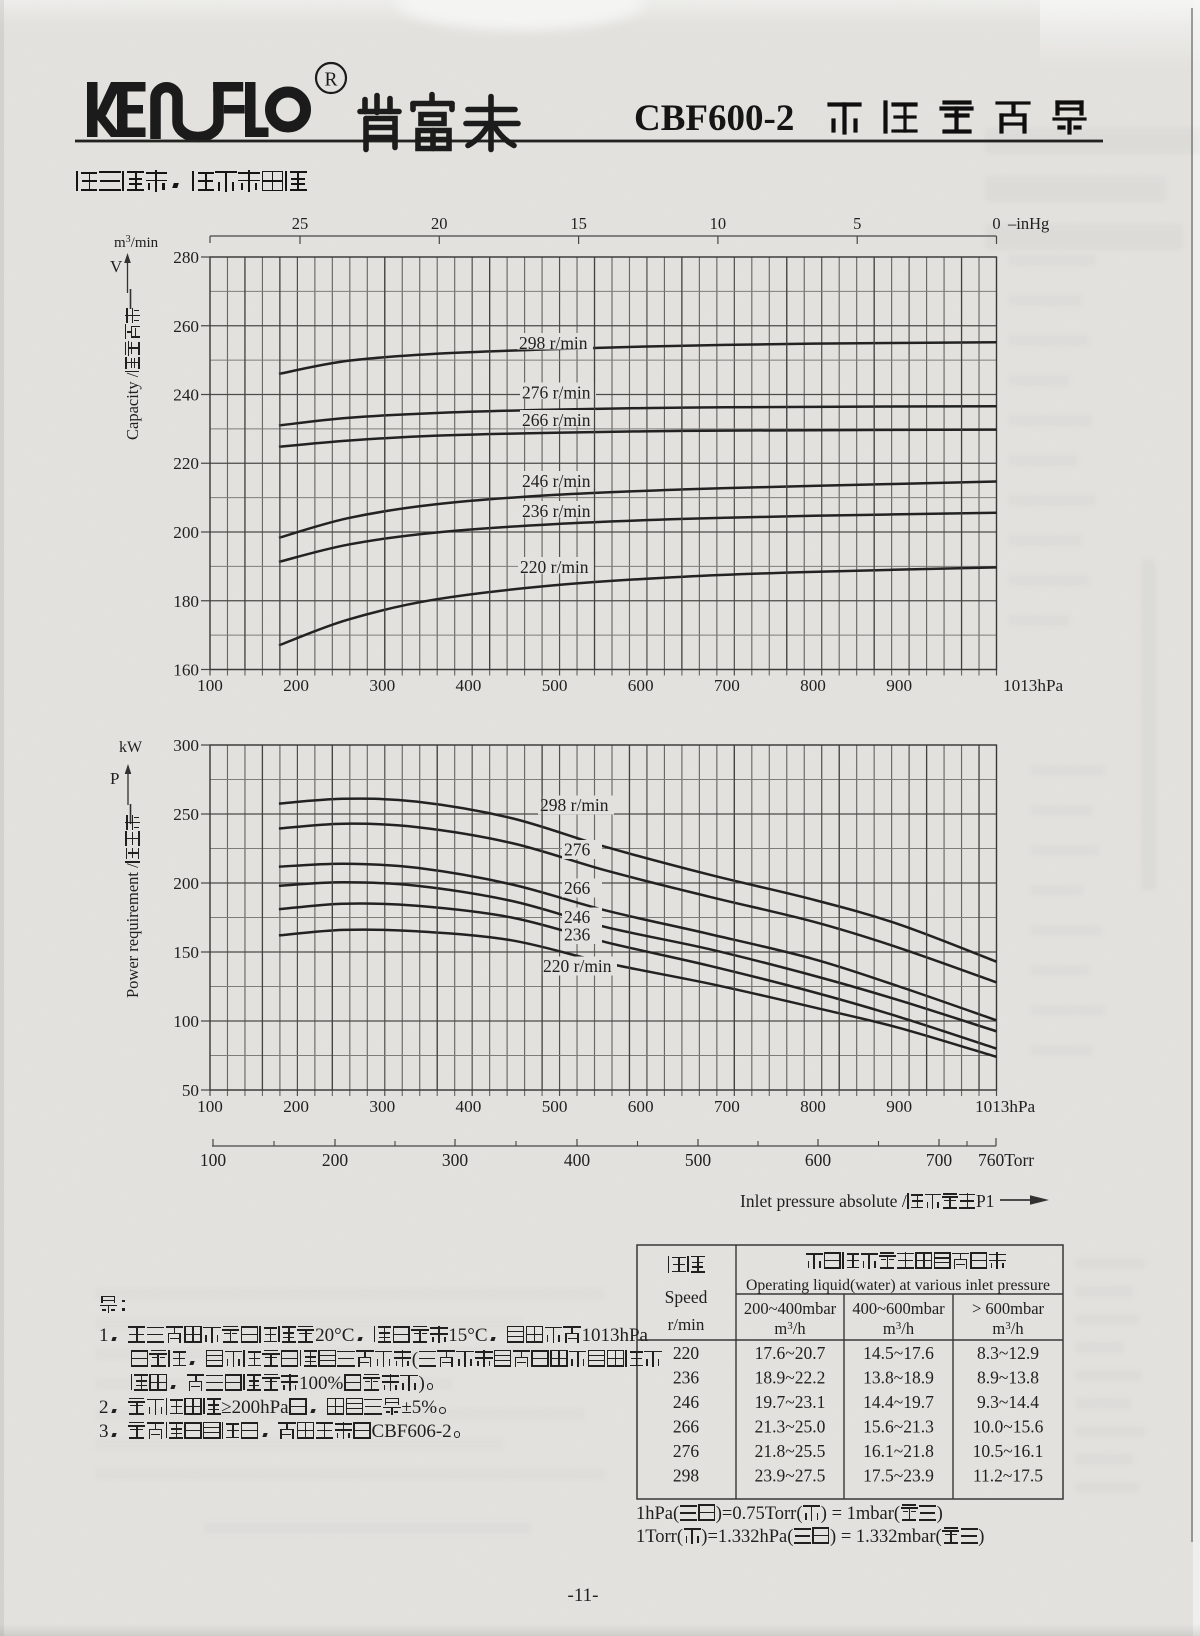 This screenshot has height=1636, width=1200. I want to click on svg-text: 19.7~23.1, so click(790, 1402).